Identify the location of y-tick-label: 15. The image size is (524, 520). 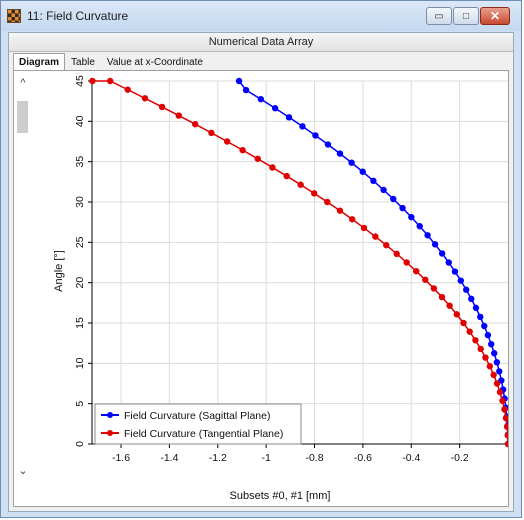
(80, 323).